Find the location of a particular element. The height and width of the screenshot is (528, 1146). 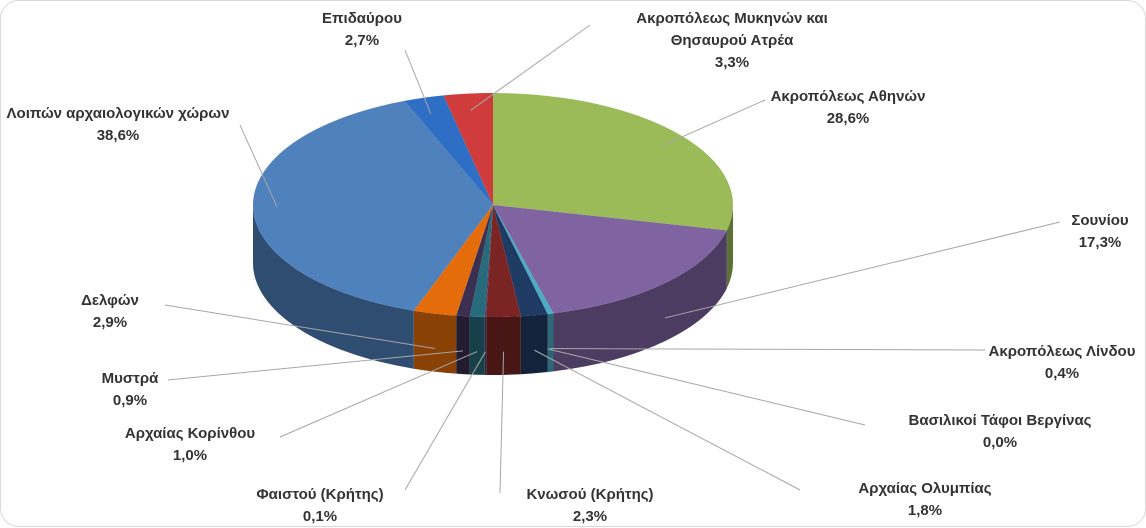

data-label: Ακροπόλεως Αθηνών 28,6% is located at coordinates (848, 108).